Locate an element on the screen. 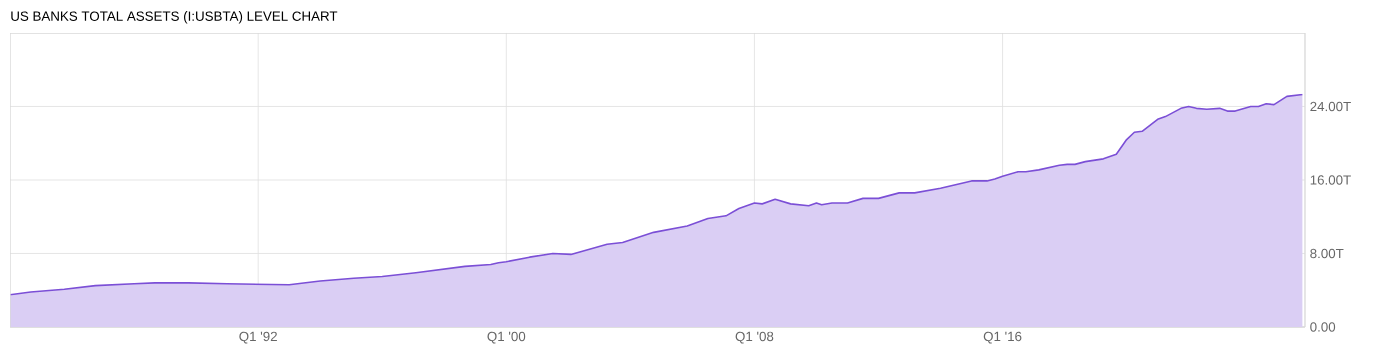 The width and height of the screenshot is (1400, 357). y-tick-label: 24.00T is located at coordinates (1330, 106).